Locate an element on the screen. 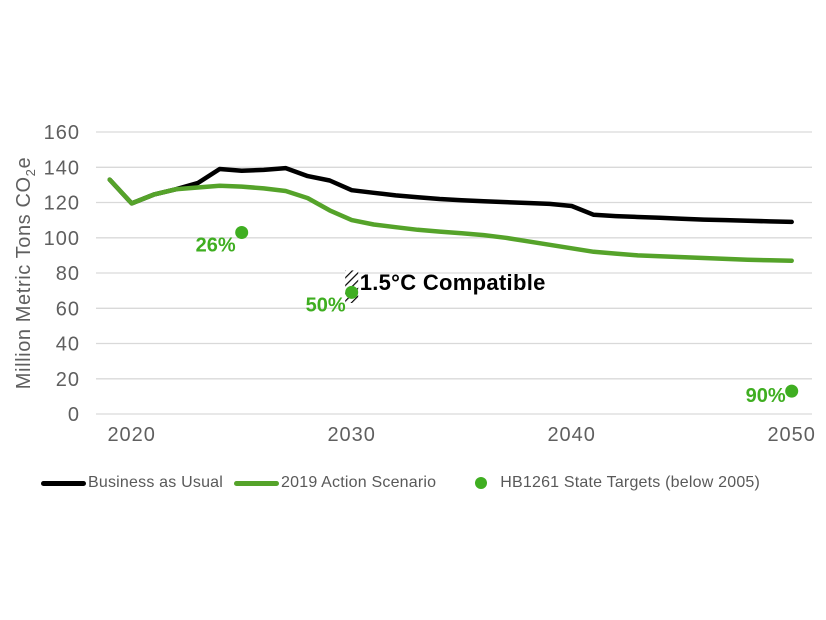 The height and width of the screenshot is (620, 826). series-line-business-as-usual is located at coordinates (450, 195).